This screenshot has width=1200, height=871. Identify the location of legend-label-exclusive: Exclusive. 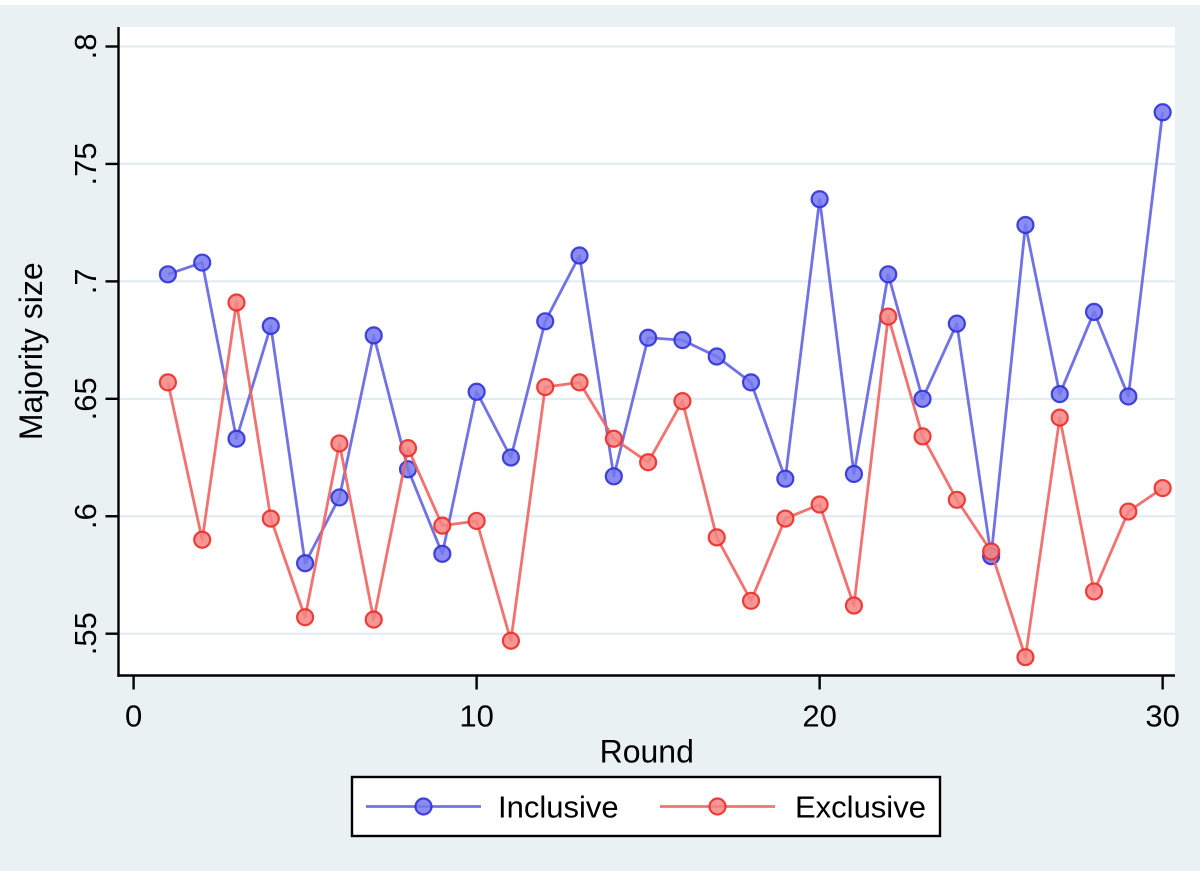
(860, 807).